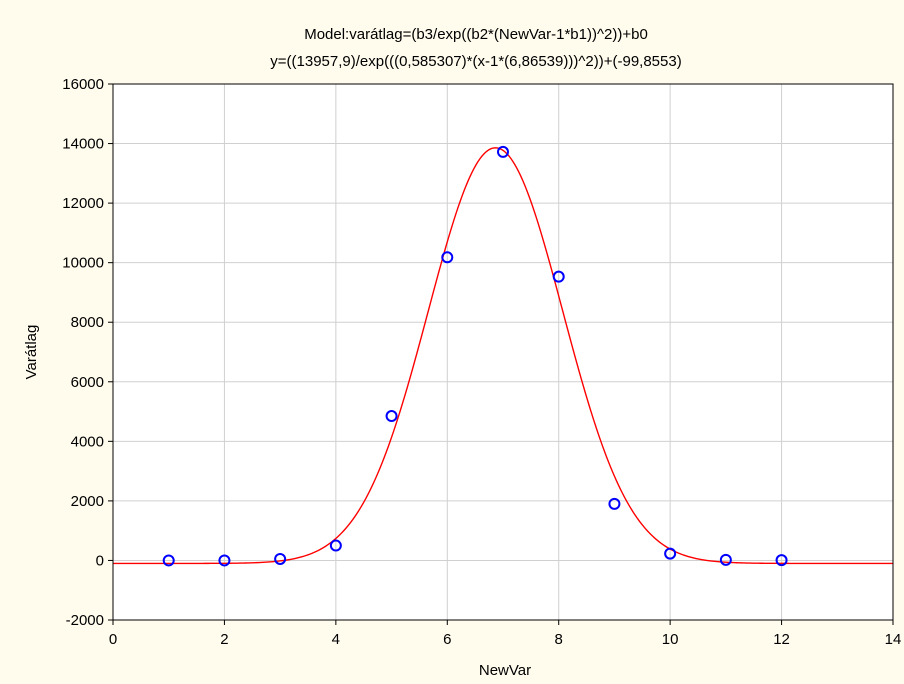 This screenshot has height=684, width=904. What do you see at coordinates (505, 634) in the screenshot?
I see `x-axis-ticks: 0 2 4 6 8 10 12 14` at bounding box center [505, 634].